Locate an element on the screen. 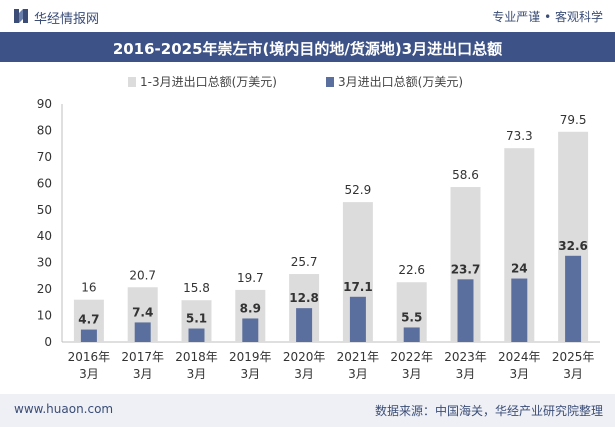 This screenshot has height=427, width=615. data-label-march: 5.1 is located at coordinates (196, 319).